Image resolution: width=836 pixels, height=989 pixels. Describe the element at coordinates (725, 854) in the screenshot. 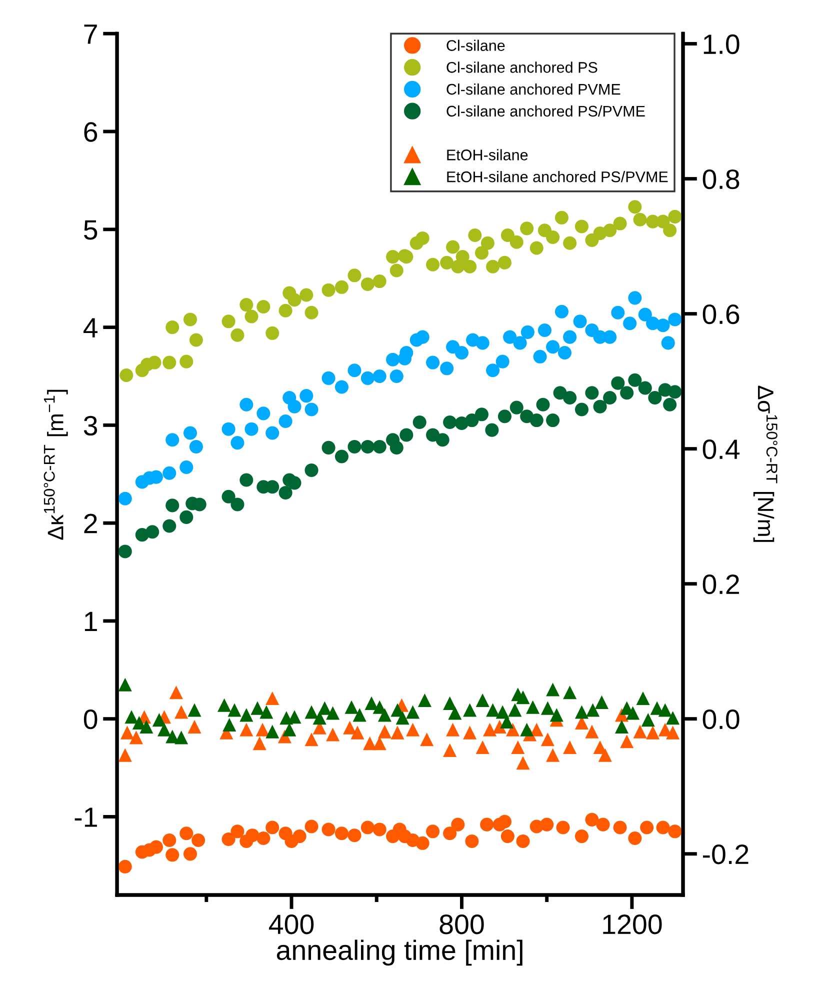

I see `y2-tick-label: -0.2` at that location.